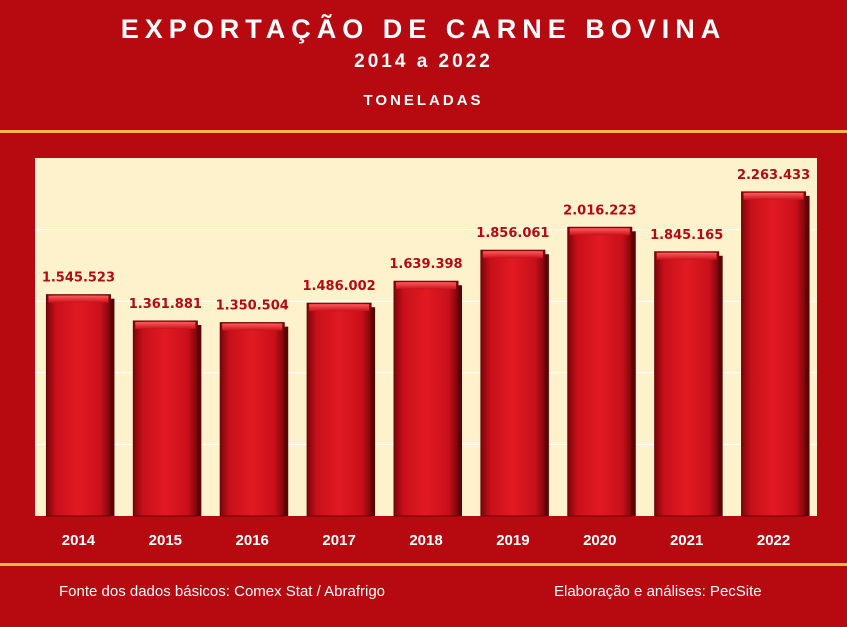  I want to click on bar-2017, so click(341, 409).